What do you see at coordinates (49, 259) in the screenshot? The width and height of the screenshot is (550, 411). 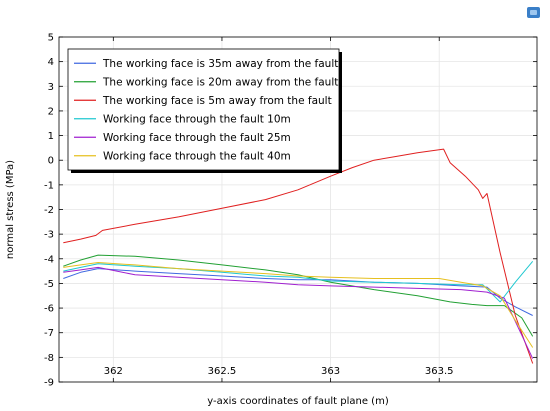 I see `y-tick-label: -4` at bounding box center [49, 259].